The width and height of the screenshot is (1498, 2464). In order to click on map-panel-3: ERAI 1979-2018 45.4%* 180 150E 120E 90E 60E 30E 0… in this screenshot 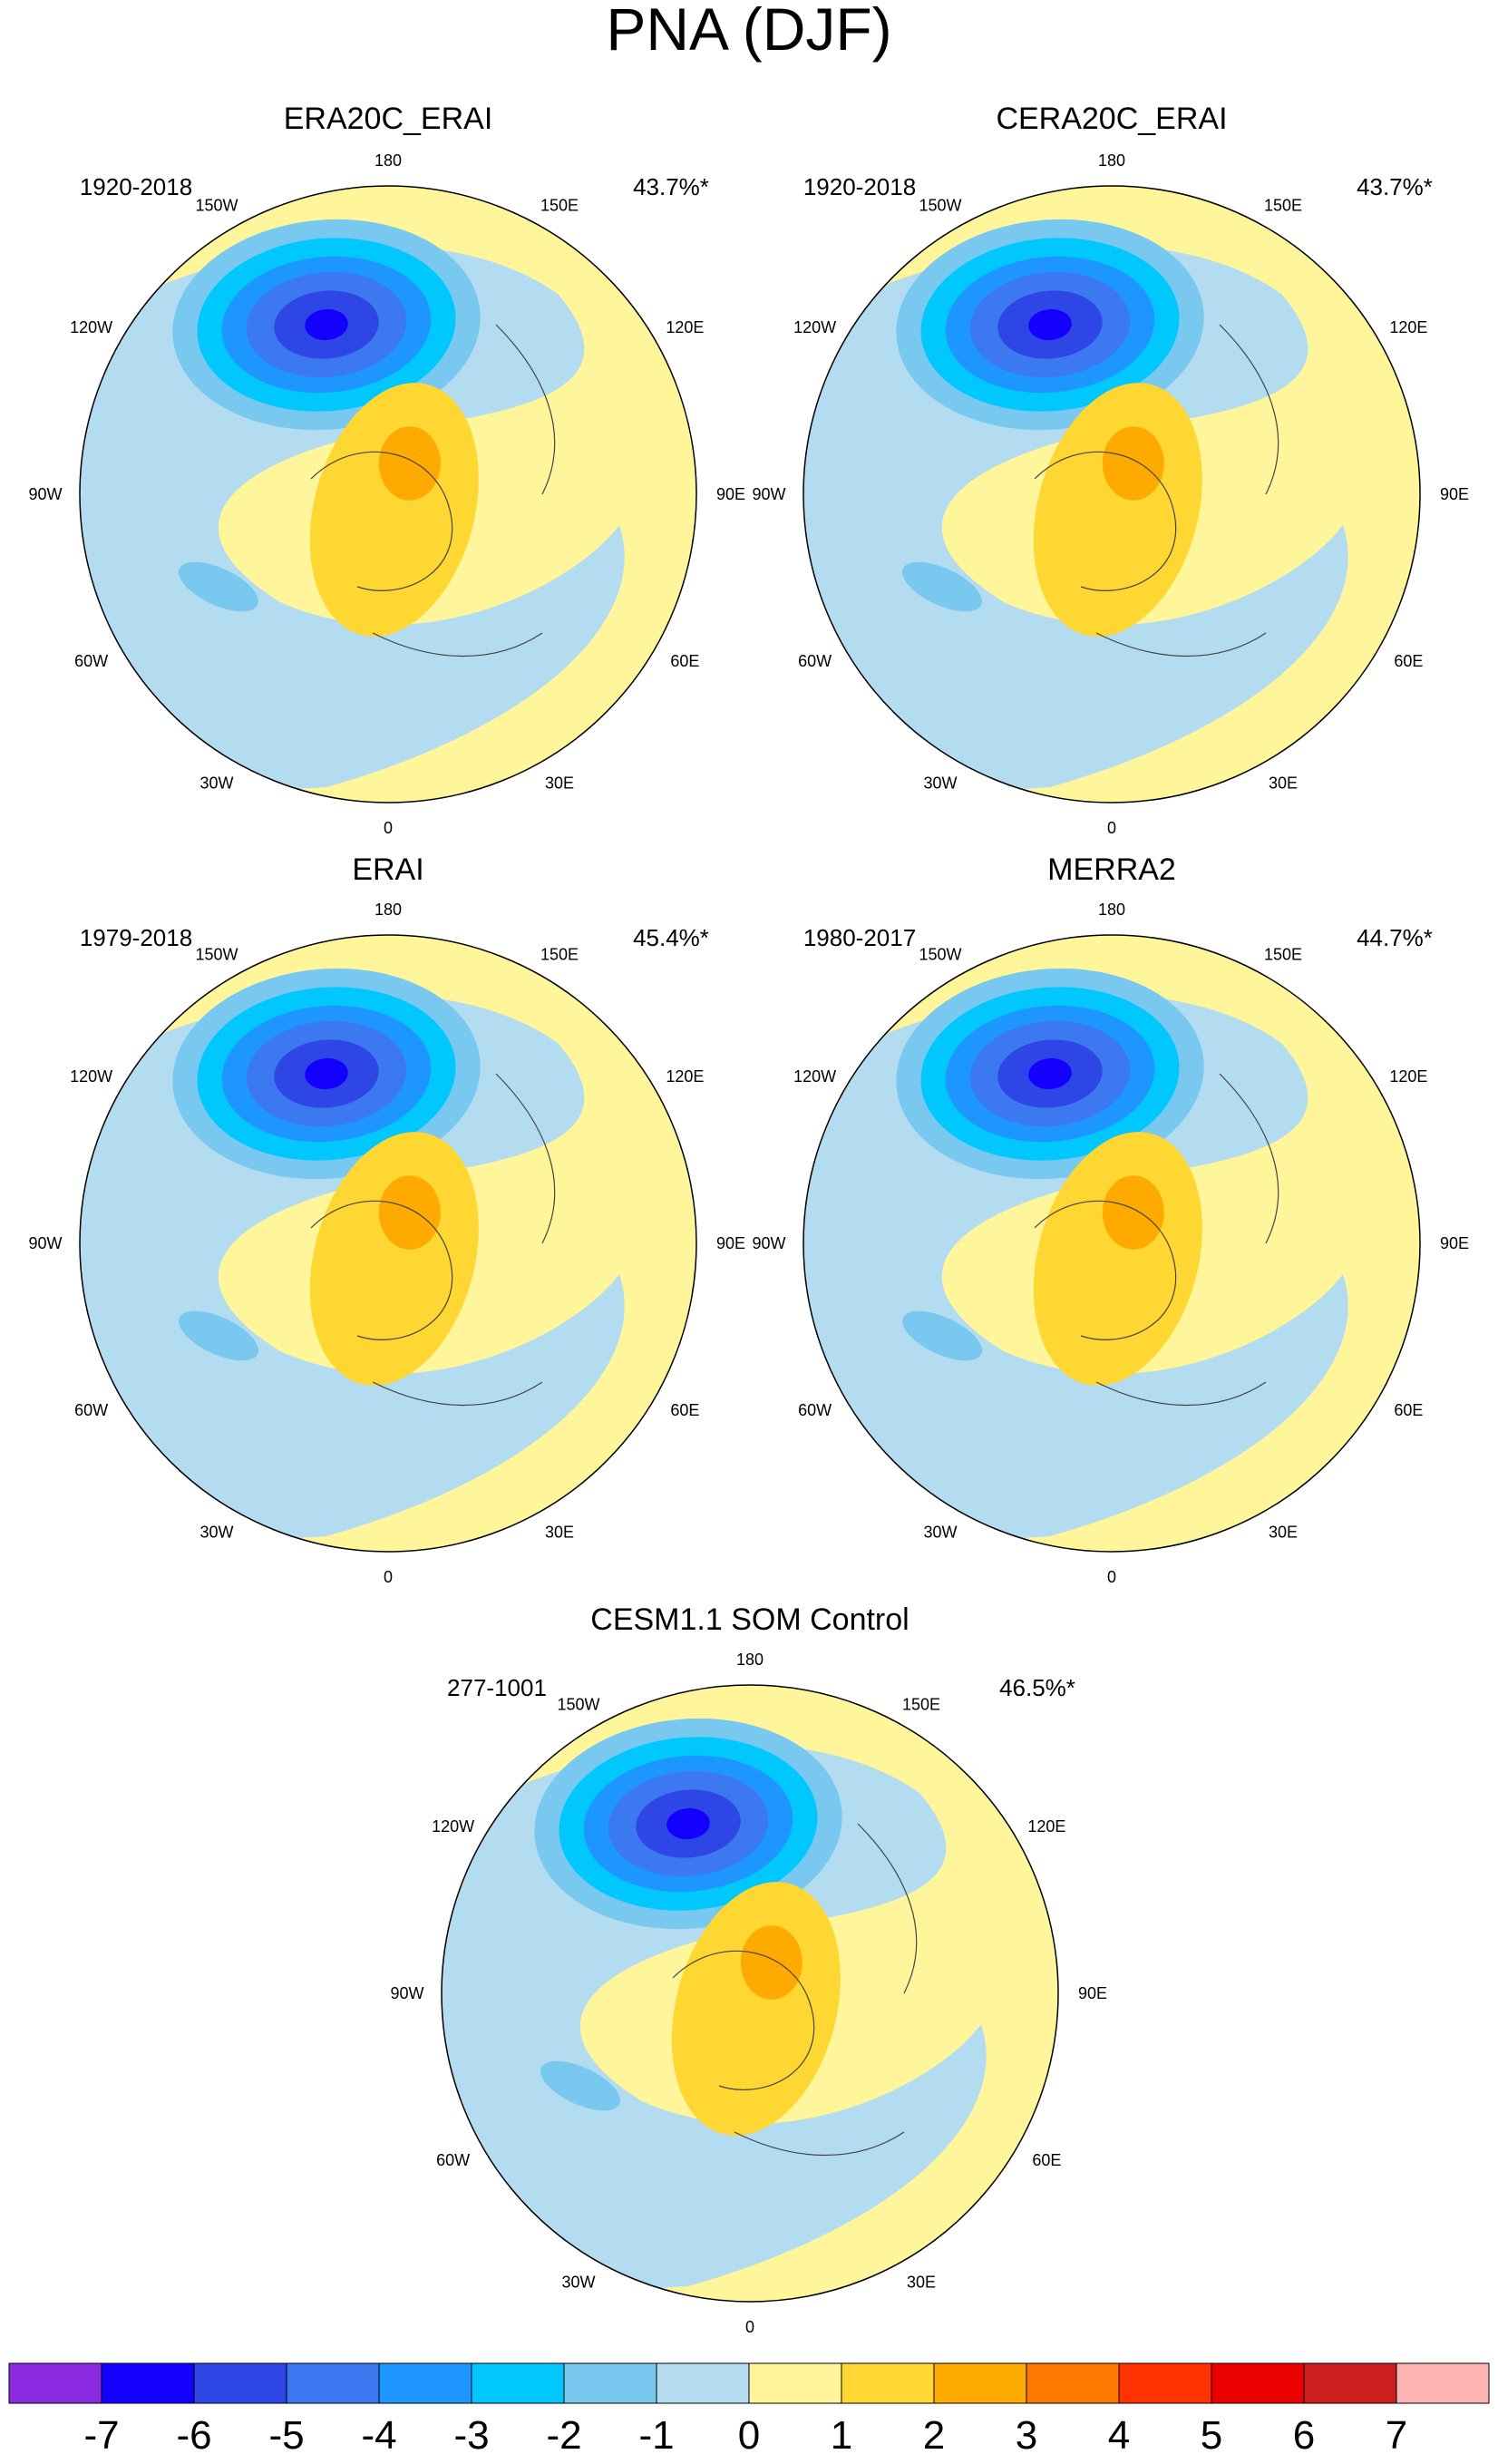, I will do `click(386, 1219)`.